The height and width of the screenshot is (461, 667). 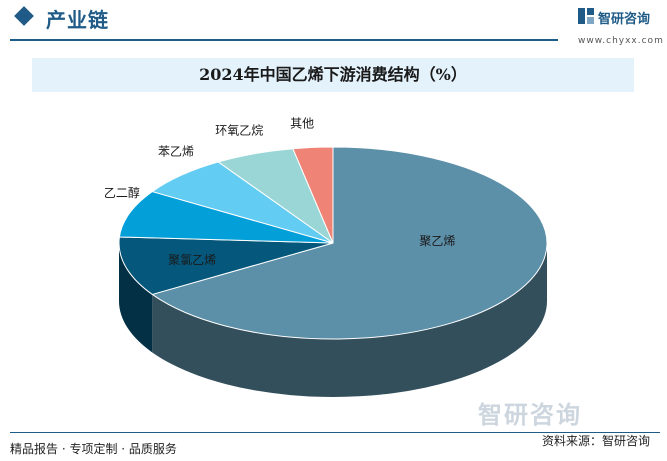 I want to click on logo-icon, so click(x=586, y=16).